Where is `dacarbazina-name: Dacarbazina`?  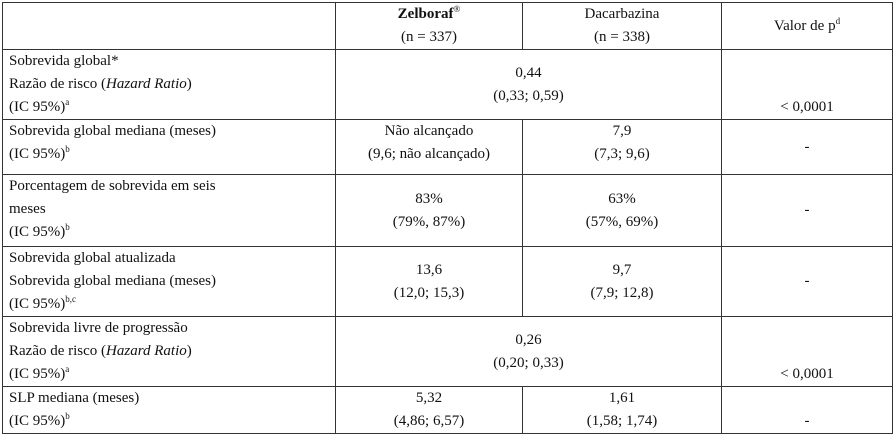 dacarbazina-name: Dacarbazina is located at coordinates (622, 14).